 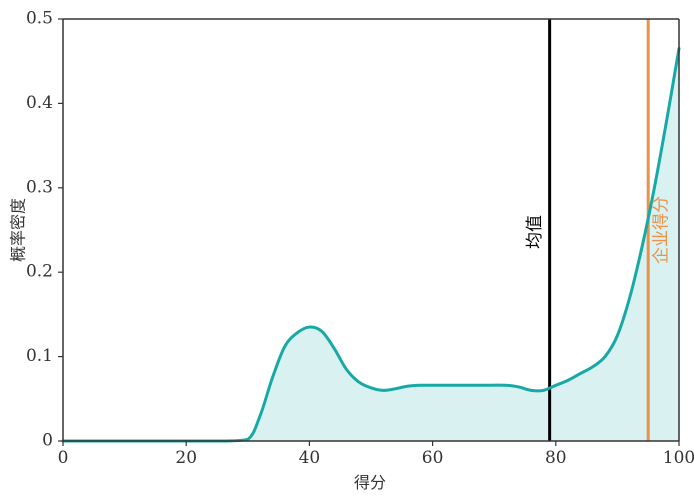 What do you see at coordinates (39, 272) in the screenshot?
I see `y-tick-label: 0.2` at bounding box center [39, 272].